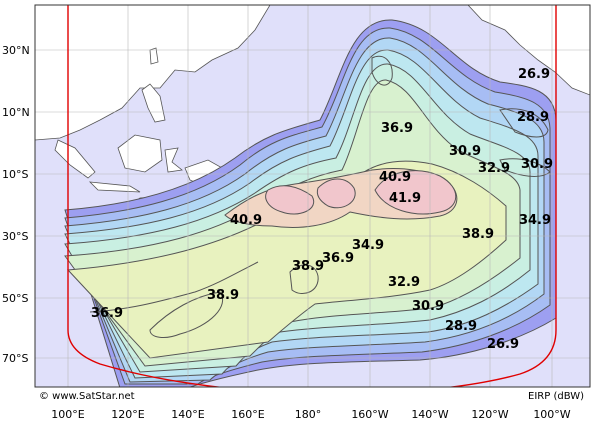  I want to click on lon-label: 120°W, so click(489, 414).